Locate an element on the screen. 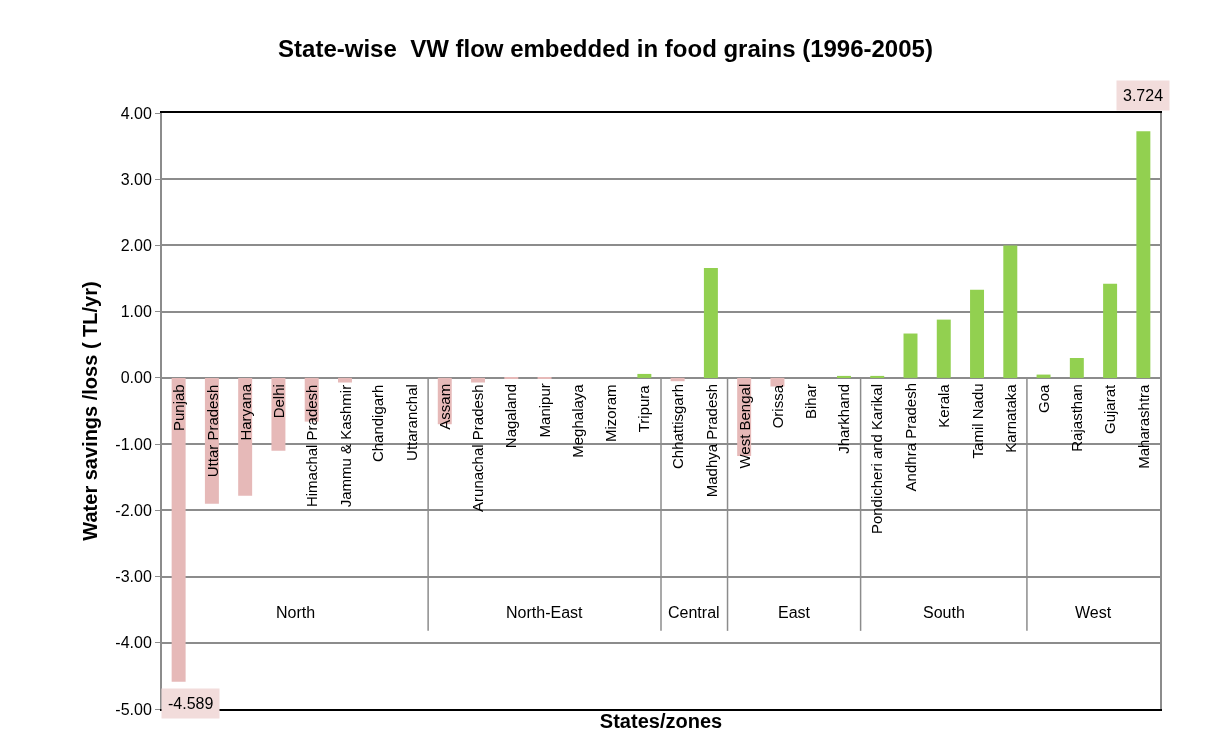  annotation: Central is located at coordinates (694, 612).